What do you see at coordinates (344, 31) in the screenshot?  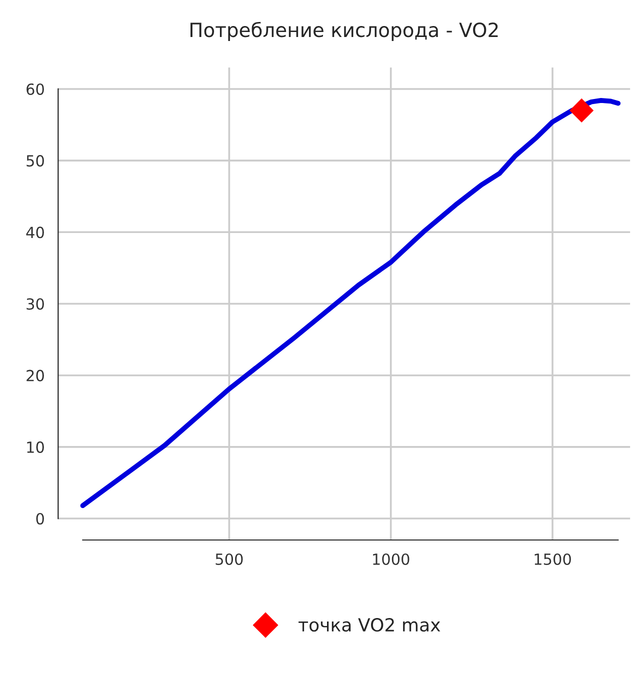 I see `chart-title: Потребление кислорода - VO2` at bounding box center [344, 31].